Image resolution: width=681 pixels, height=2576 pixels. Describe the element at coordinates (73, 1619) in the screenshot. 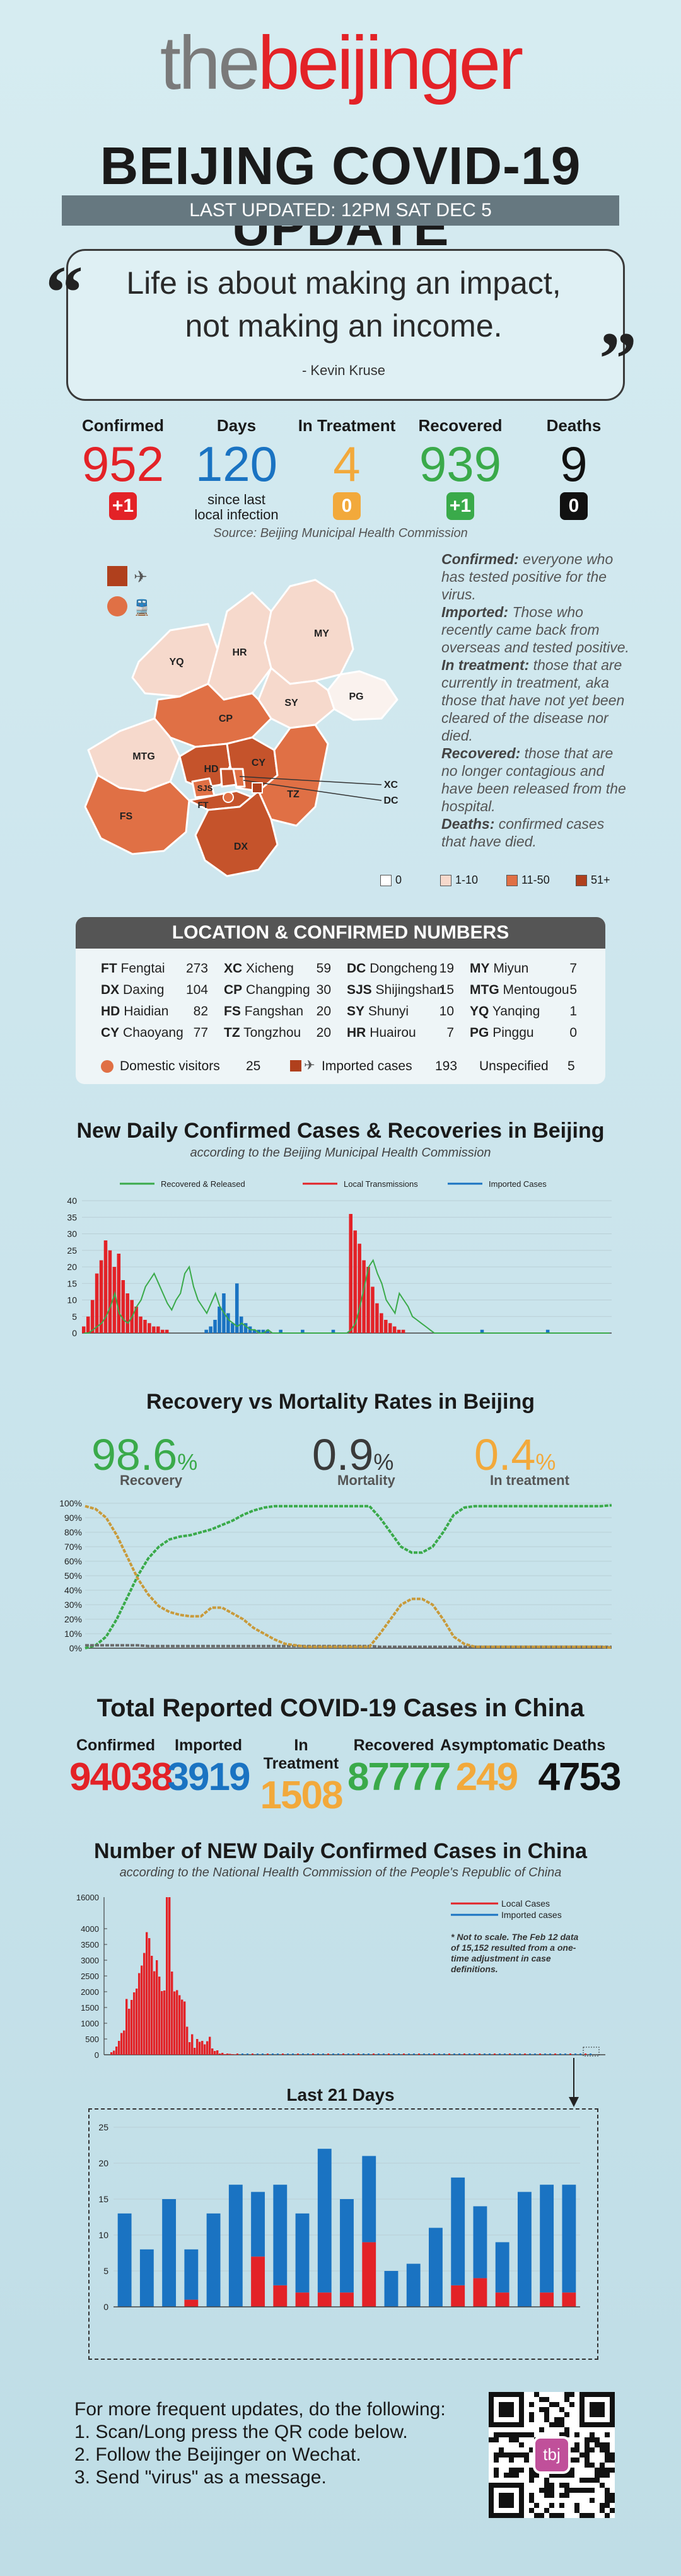

I see `y-tick-label: 20%` at that location.